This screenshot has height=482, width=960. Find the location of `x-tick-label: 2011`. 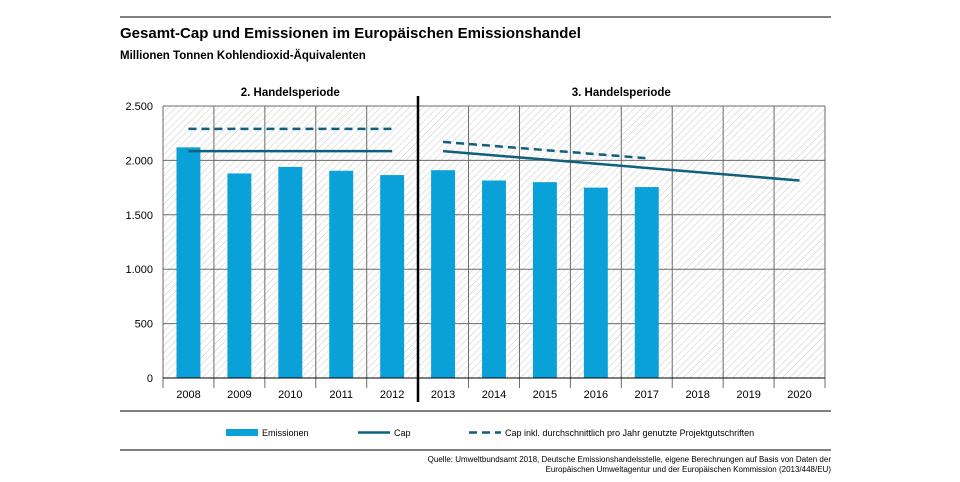

x-tick-label: 2011 is located at coordinates (341, 395).